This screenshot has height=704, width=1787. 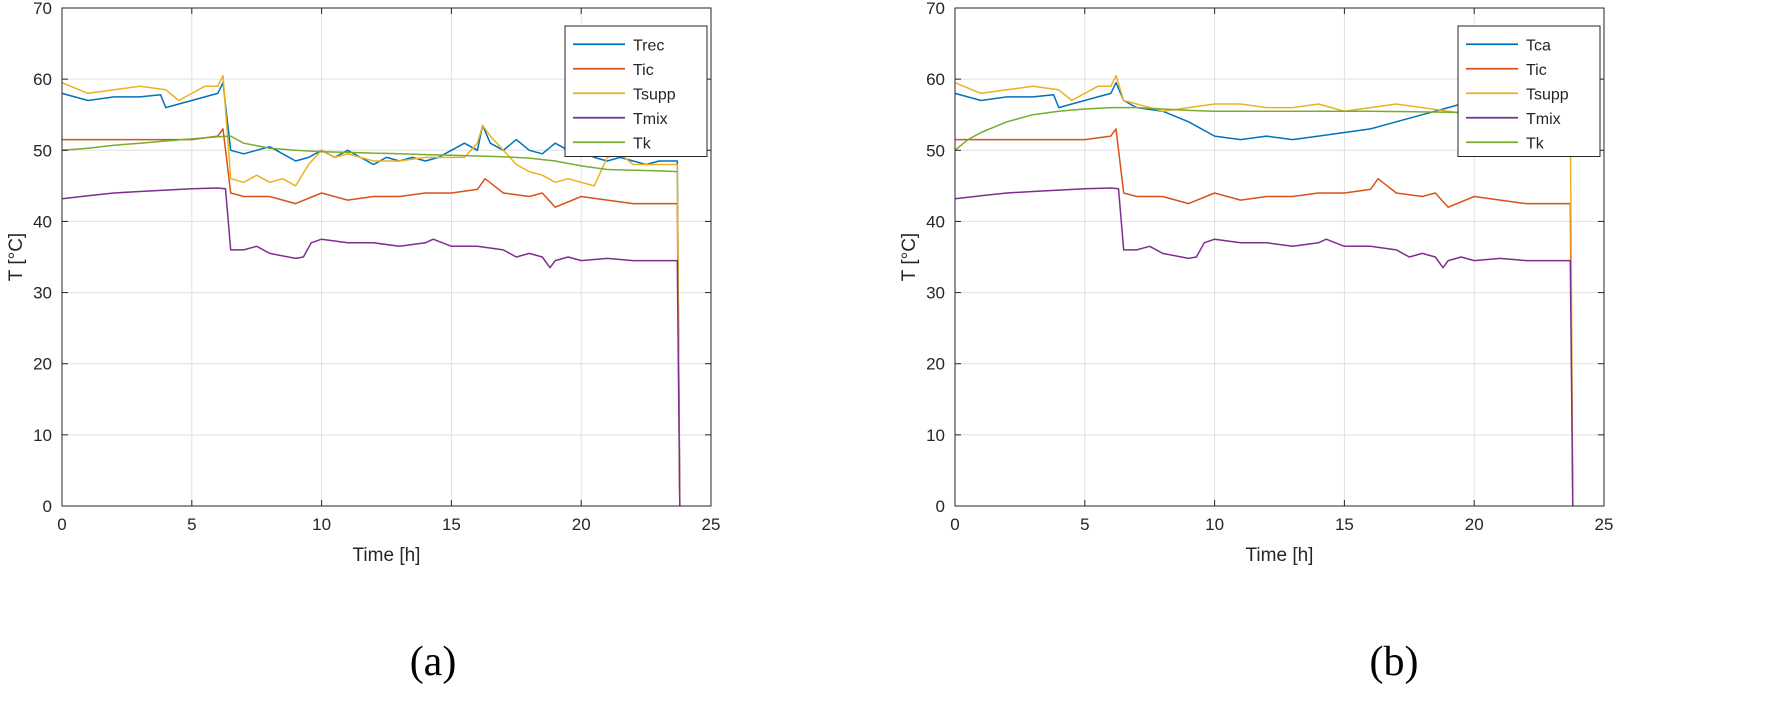 I want to click on legend: Tca Tic Tsupp Tmix Tk, so click(x=1529, y=91).